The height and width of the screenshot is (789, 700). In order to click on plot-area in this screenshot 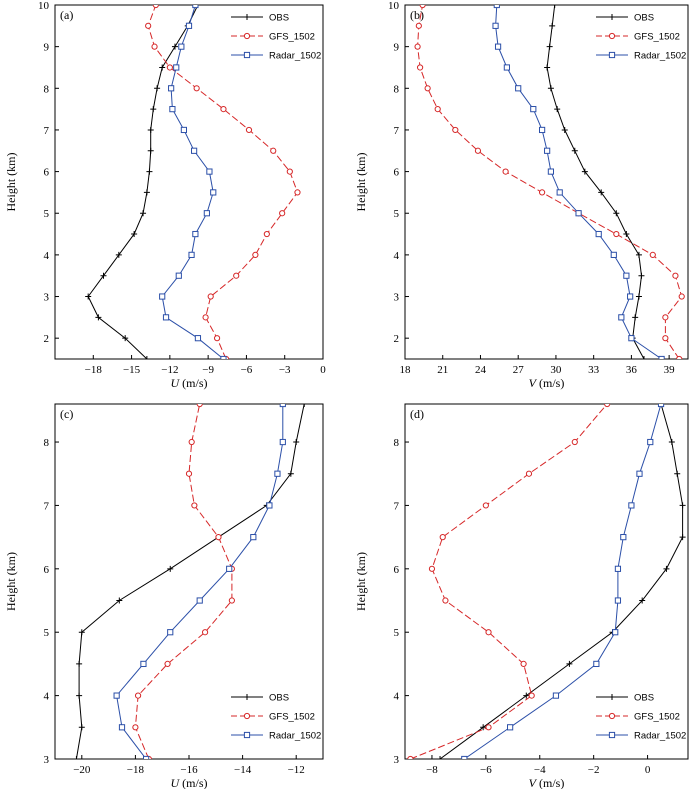, I will do `click(193, 182)`.